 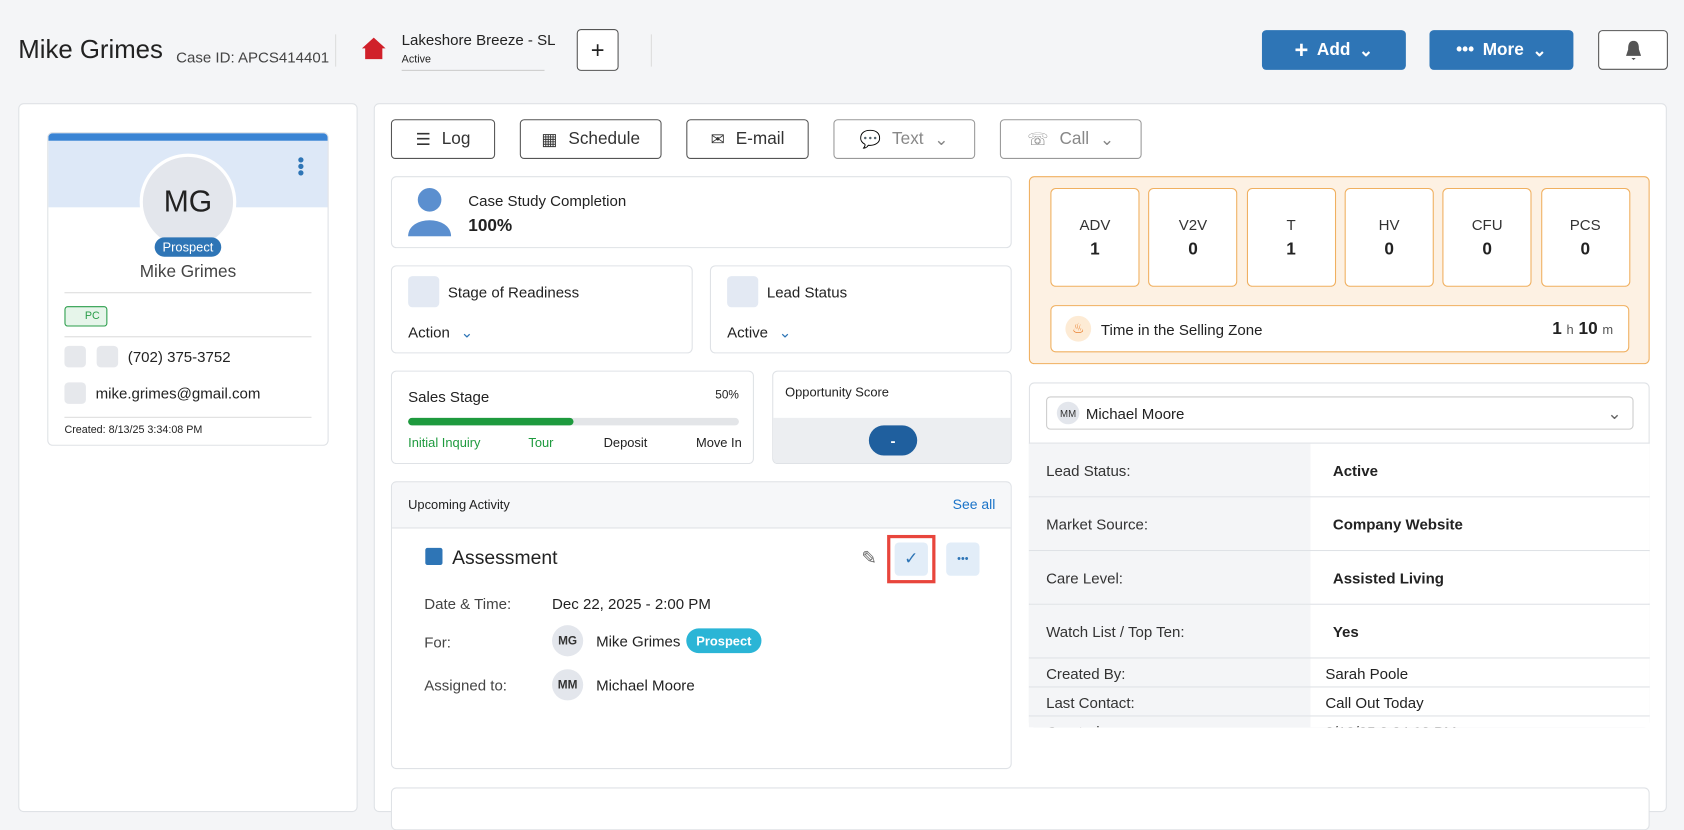 I want to click on sms-icon, so click(x=107, y=356).